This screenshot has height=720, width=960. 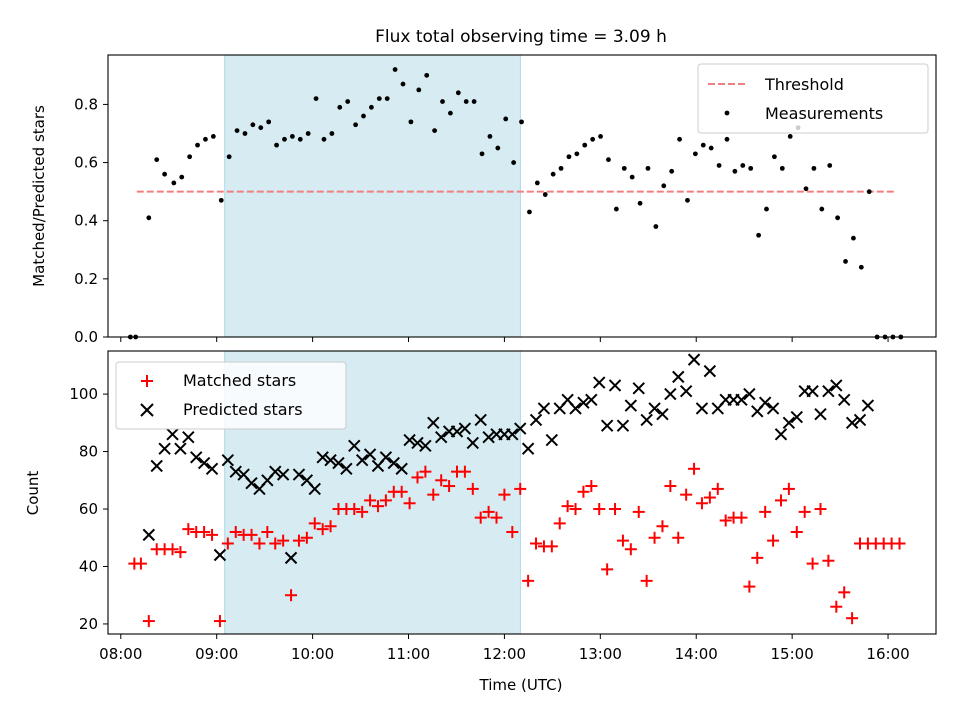 What do you see at coordinates (86, 221) in the screenshot?
I see `top-y-tick-label: 0.4` at bounding box center [86, 221].